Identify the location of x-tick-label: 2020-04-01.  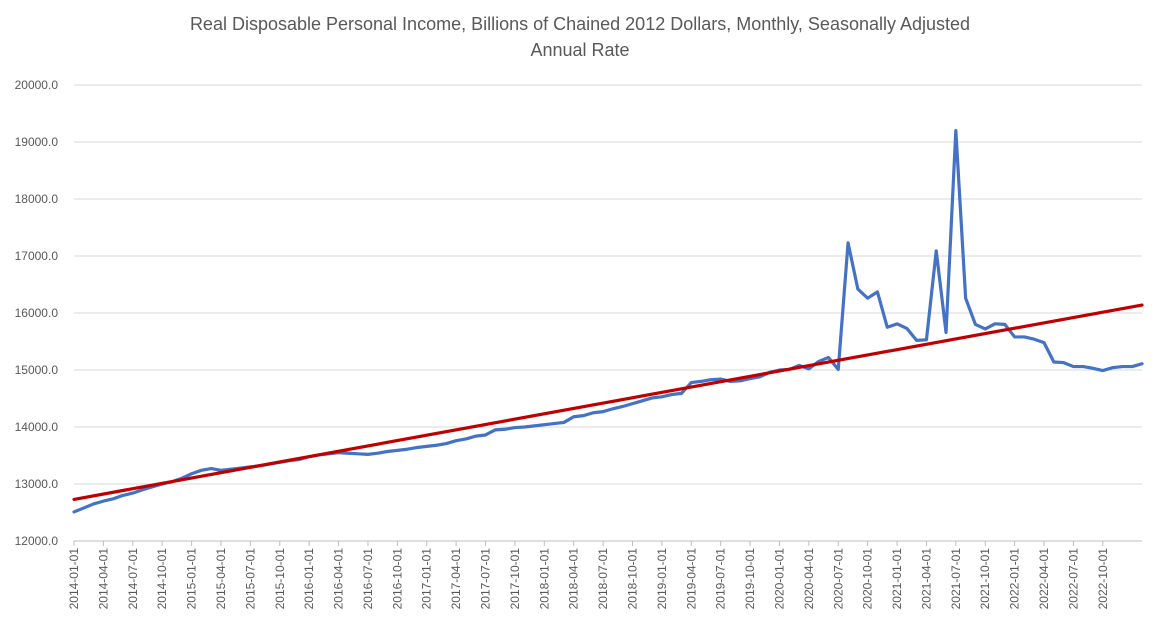
(809, 579).